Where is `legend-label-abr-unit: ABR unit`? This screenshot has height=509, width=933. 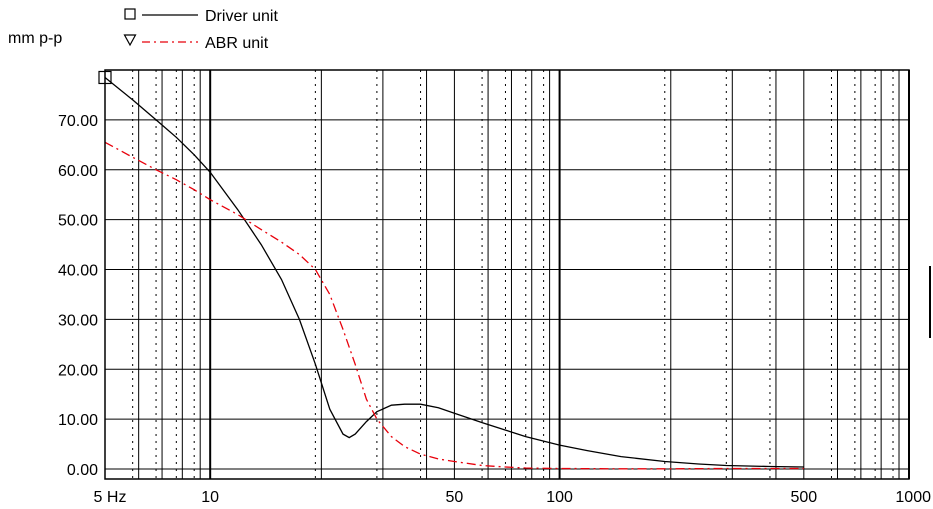
legend-label-abr-unit: ABR unit is located at coordinates (237, 43).